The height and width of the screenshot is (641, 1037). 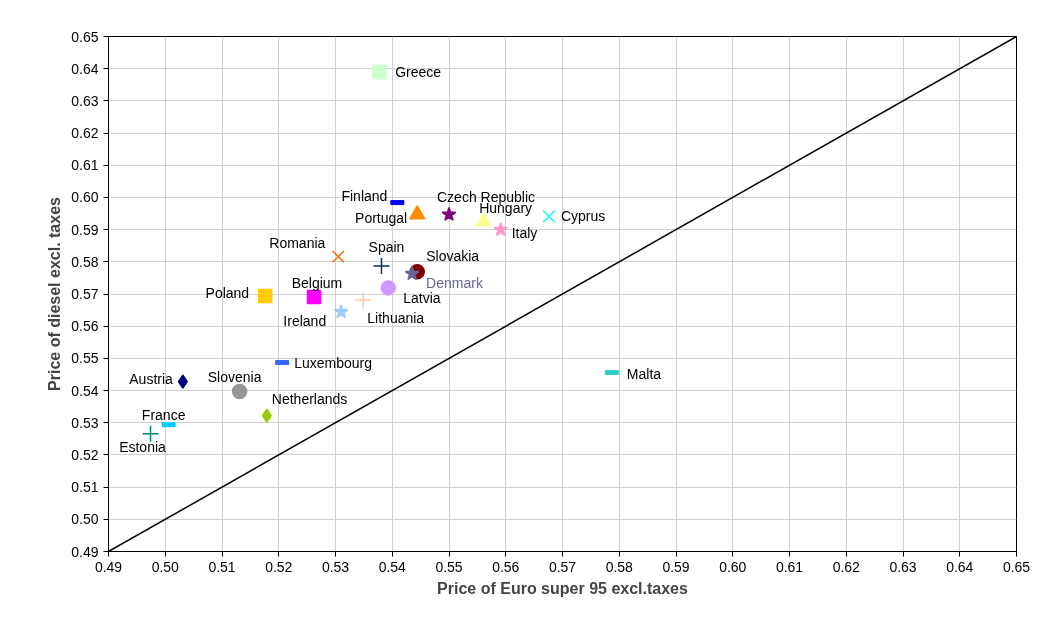 I want to click on x-tick-label: 0.60, so click(x=733, y=566).